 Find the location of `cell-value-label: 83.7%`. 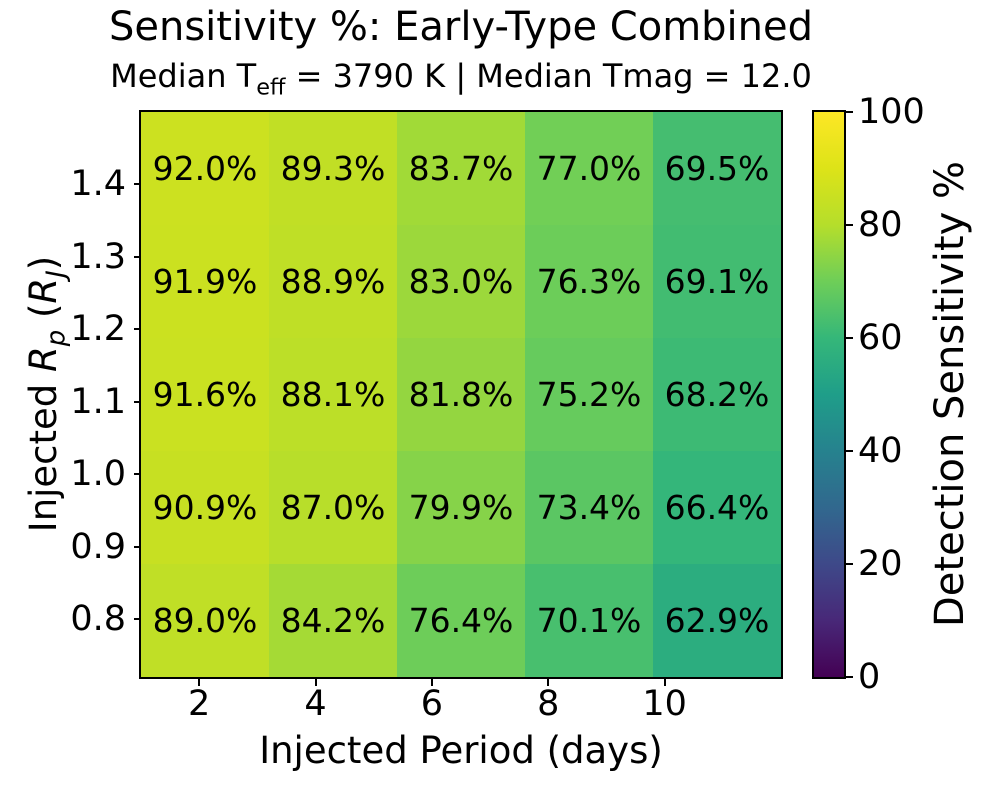

cell-value-label: 83.7% is located at coordinates (461, 168).